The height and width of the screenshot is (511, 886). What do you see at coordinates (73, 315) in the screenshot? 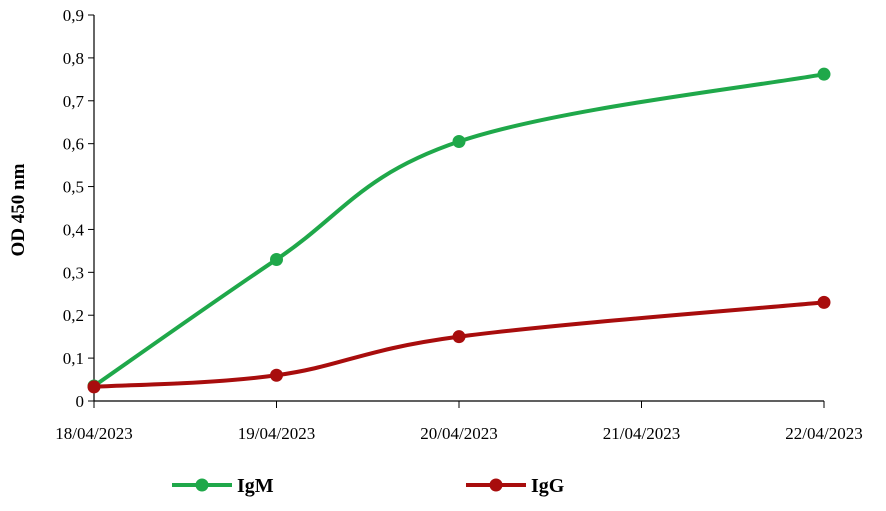
I see `y-tick-label: 0,2` at bounding box center [73, 315].